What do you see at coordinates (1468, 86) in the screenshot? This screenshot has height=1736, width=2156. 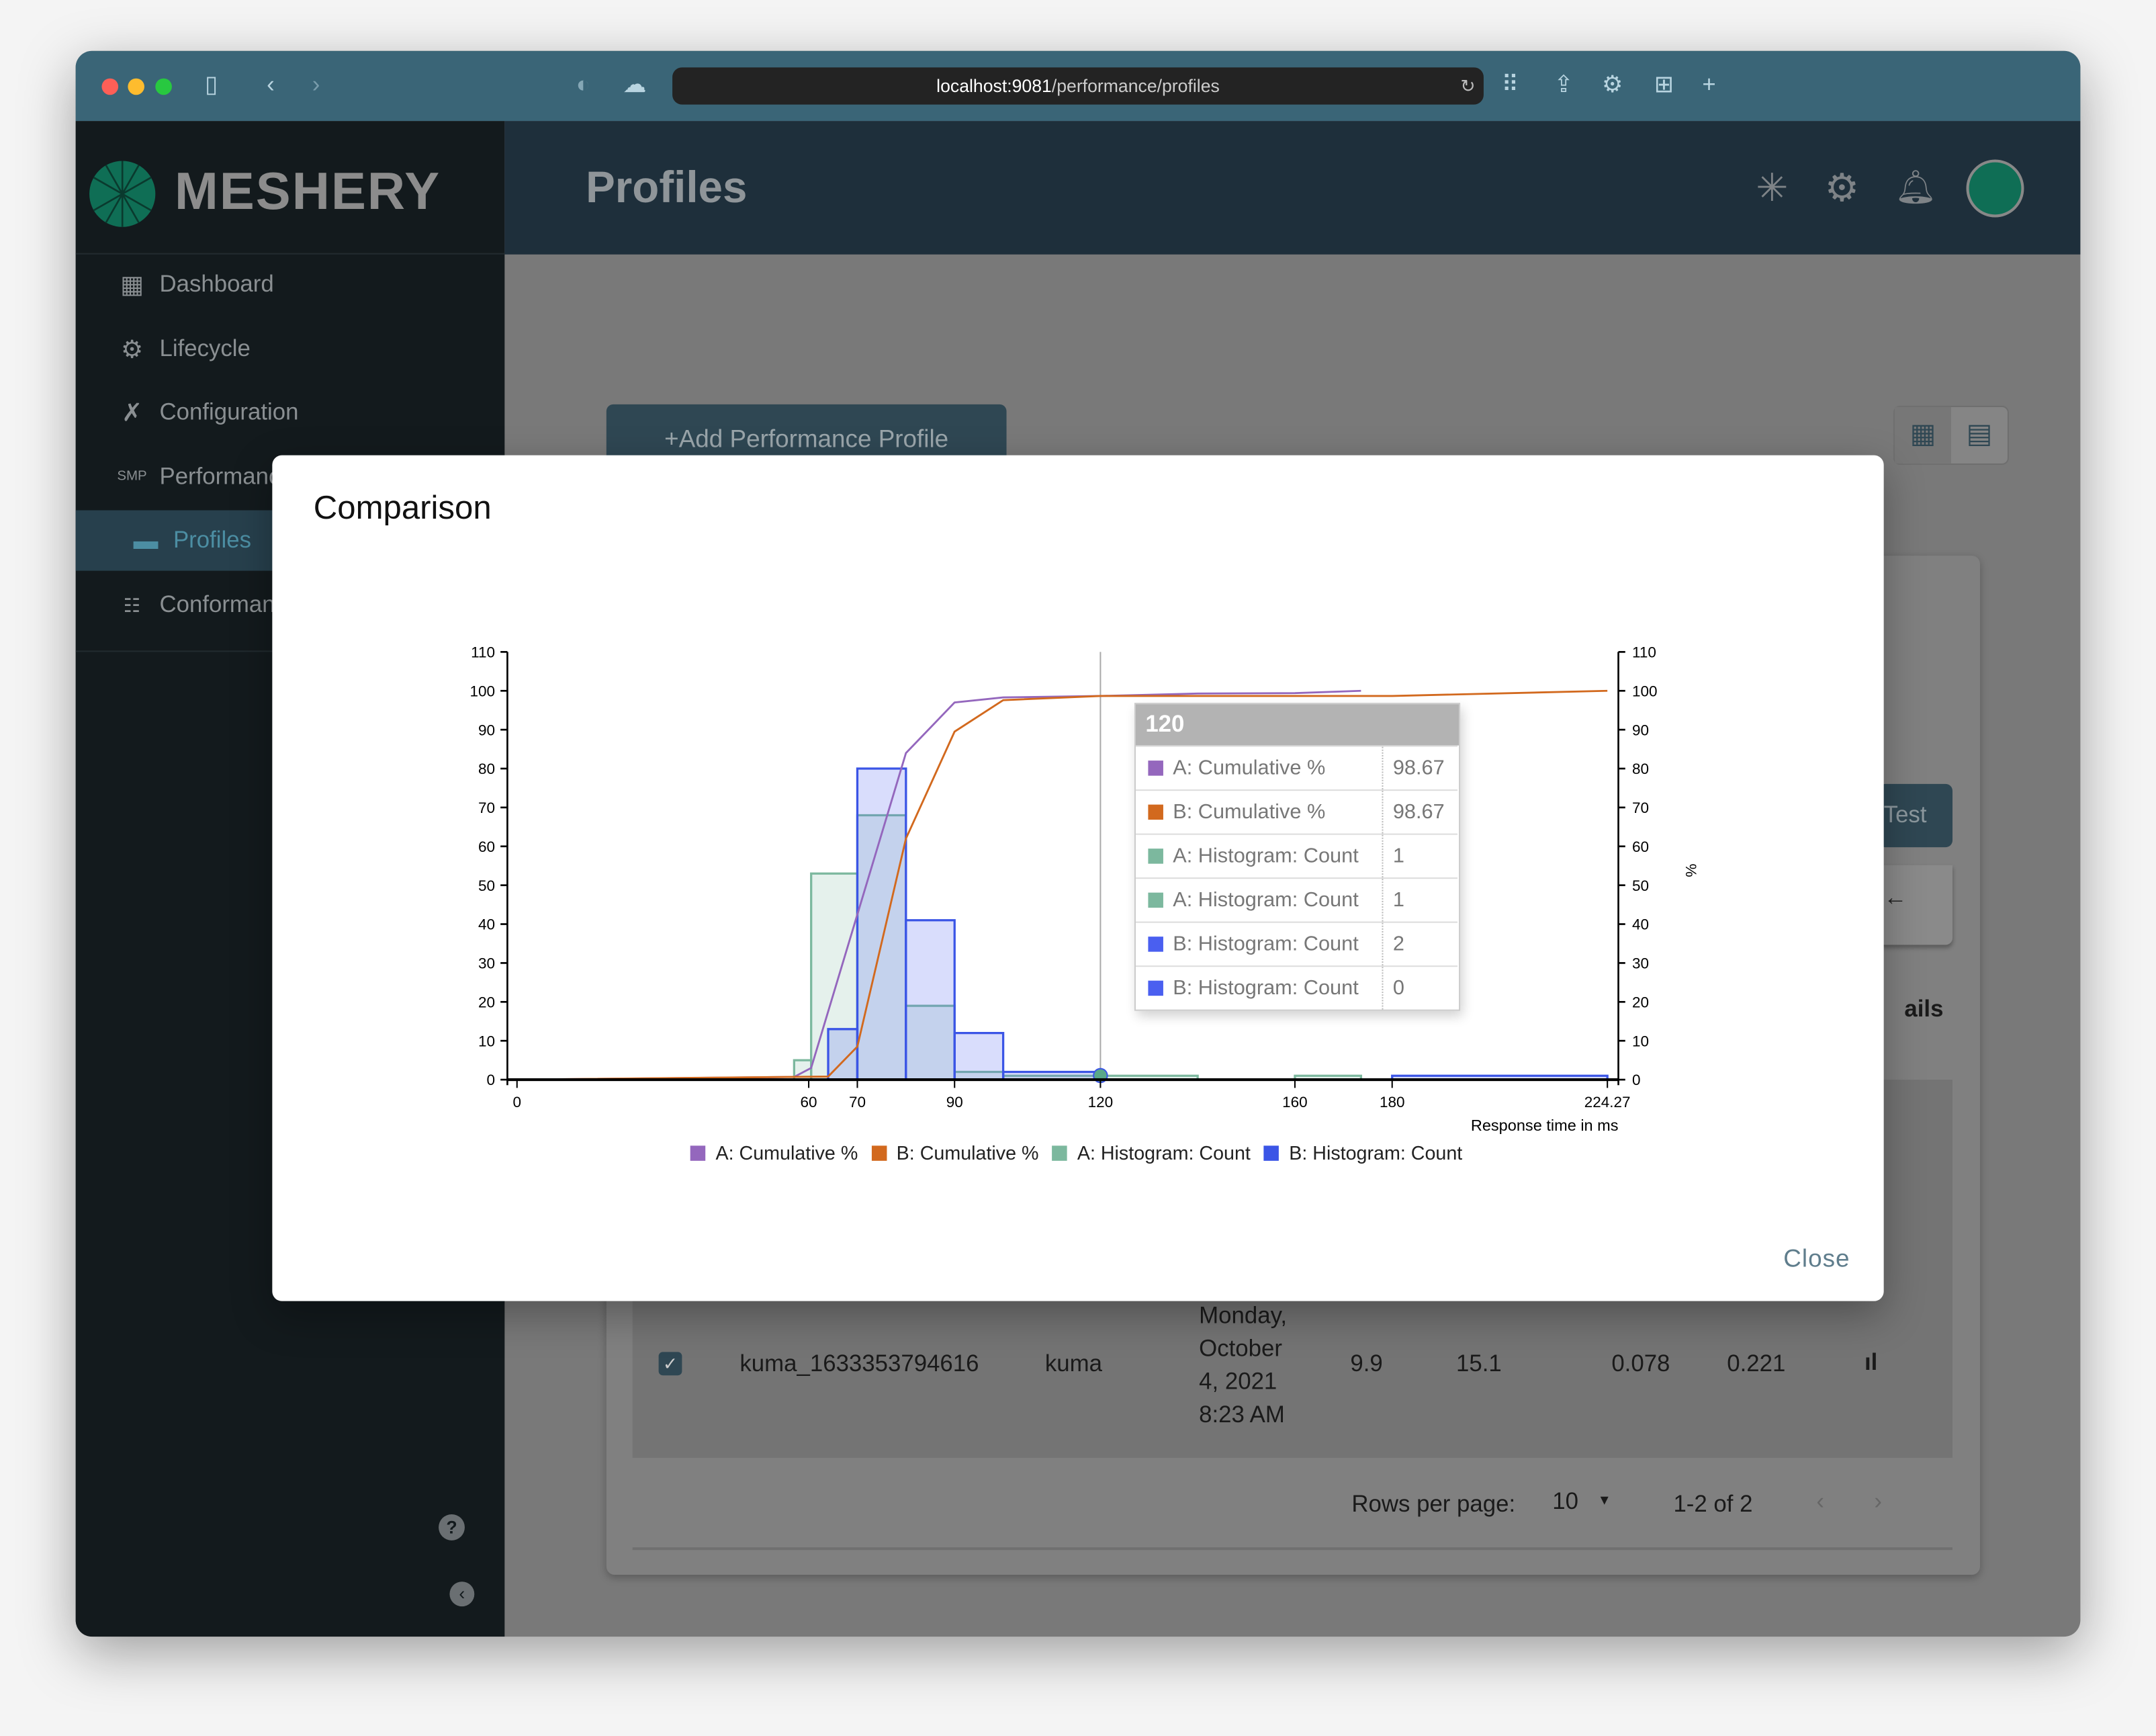 I see `reload-icon: ↻` at bounding box center [1468, 86].